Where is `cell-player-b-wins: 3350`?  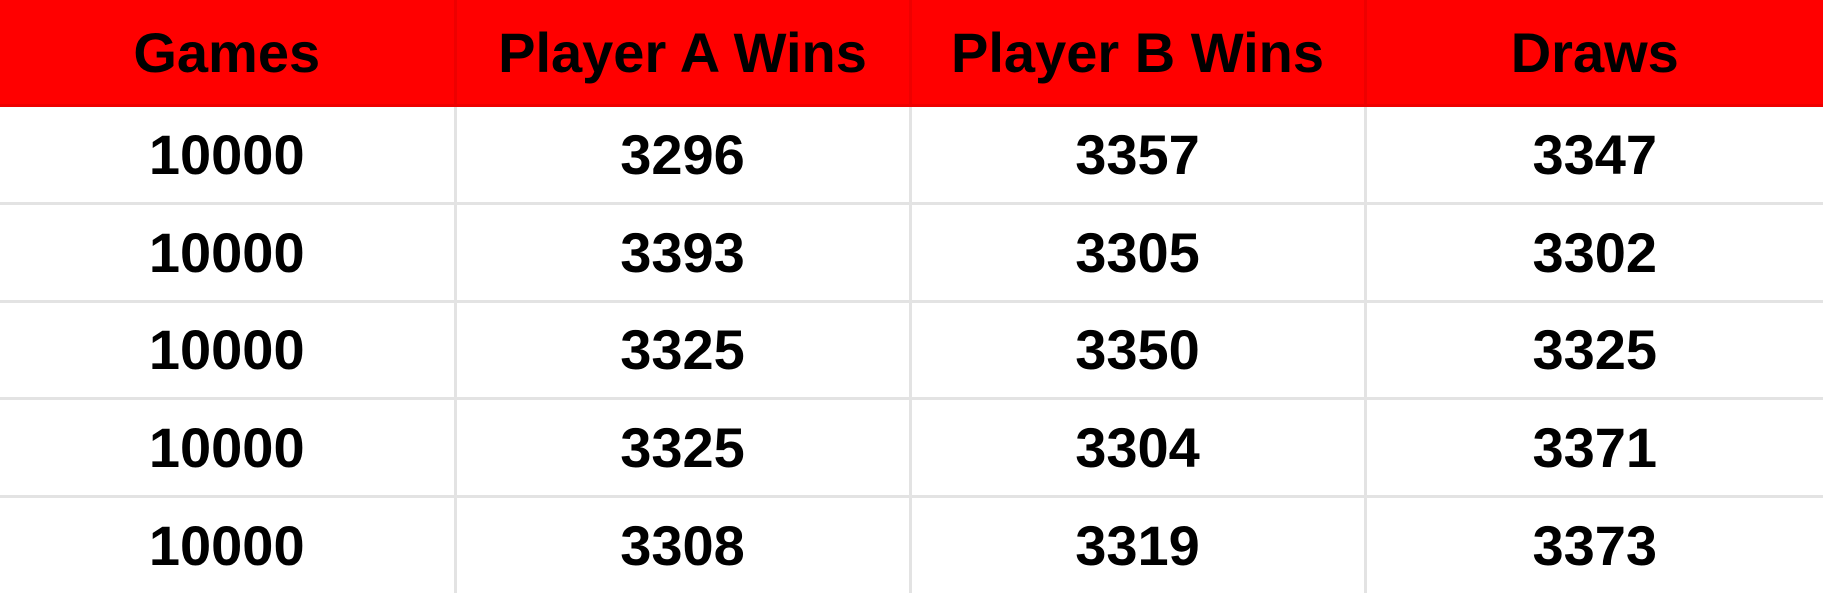
cell-player-b-wins: 3350 is located at coordinates (1137, 350).